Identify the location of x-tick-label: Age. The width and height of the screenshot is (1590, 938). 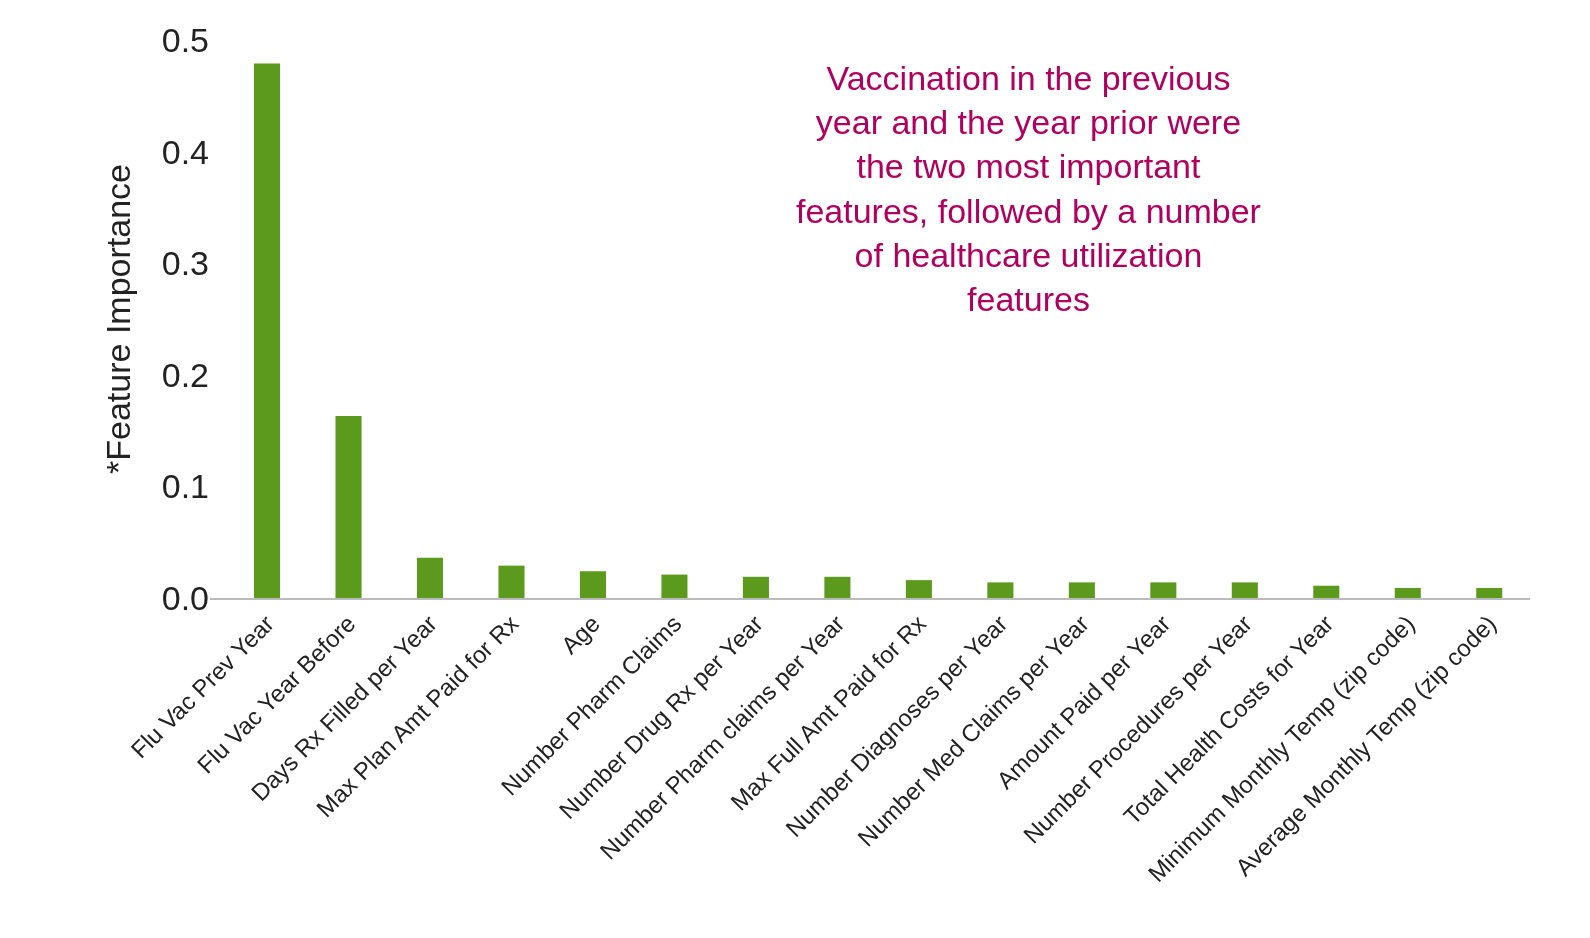
(580, 634).